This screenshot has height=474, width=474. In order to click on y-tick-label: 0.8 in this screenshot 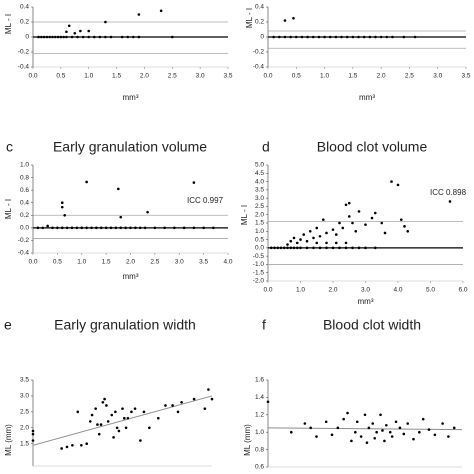, I will do `click(24, 177)`.